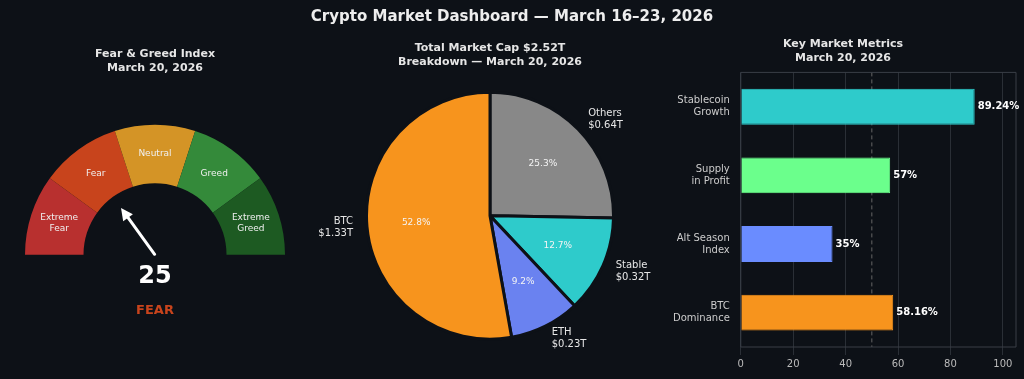  What do you see at coordinates (251, 223) in the screenshot?
I see `slice-label: Extreme Greed` at bounding box center [251, 223].